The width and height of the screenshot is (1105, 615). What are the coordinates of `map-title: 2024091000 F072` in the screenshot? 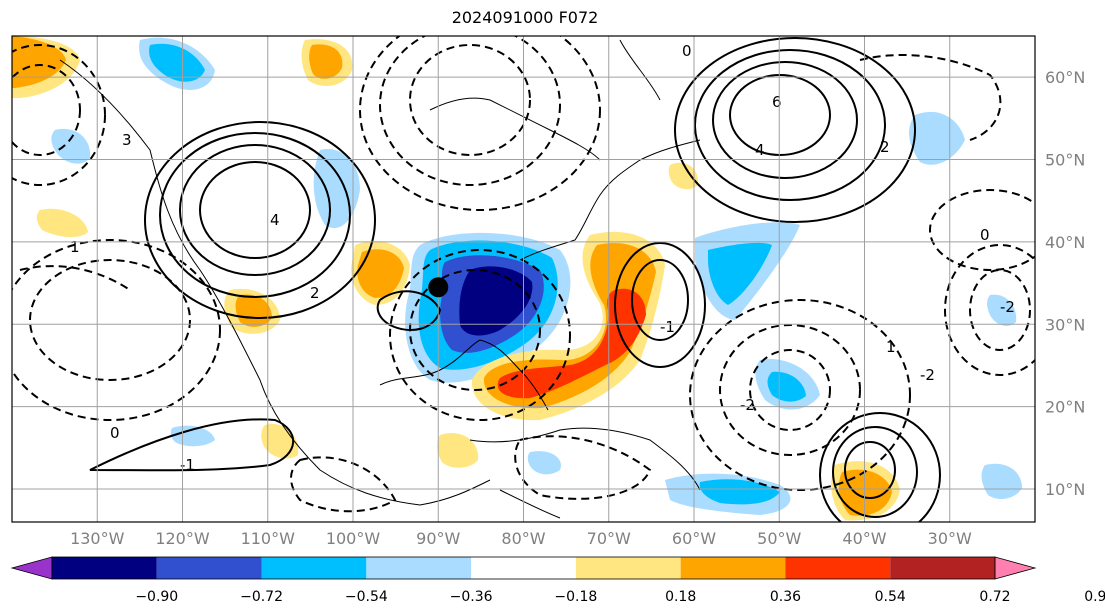 It's located at (525, 17).